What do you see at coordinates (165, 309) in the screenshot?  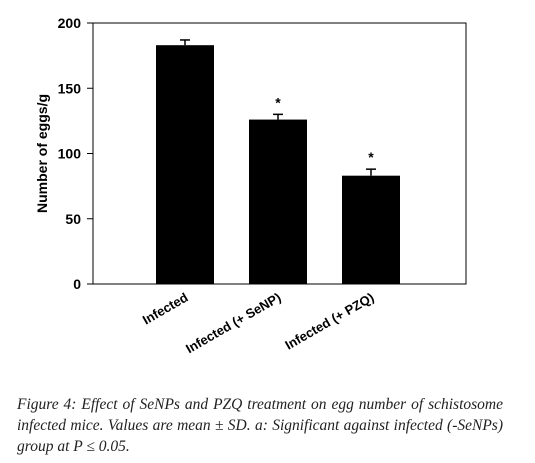 I see `x-category-label: Infected` at bounding box center [165, 309].